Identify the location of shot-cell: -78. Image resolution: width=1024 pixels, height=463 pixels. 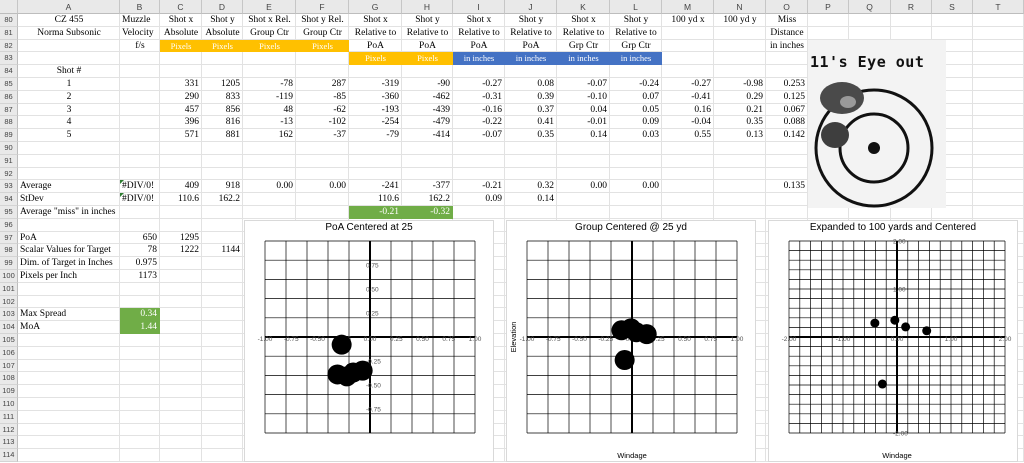
(286, 84).